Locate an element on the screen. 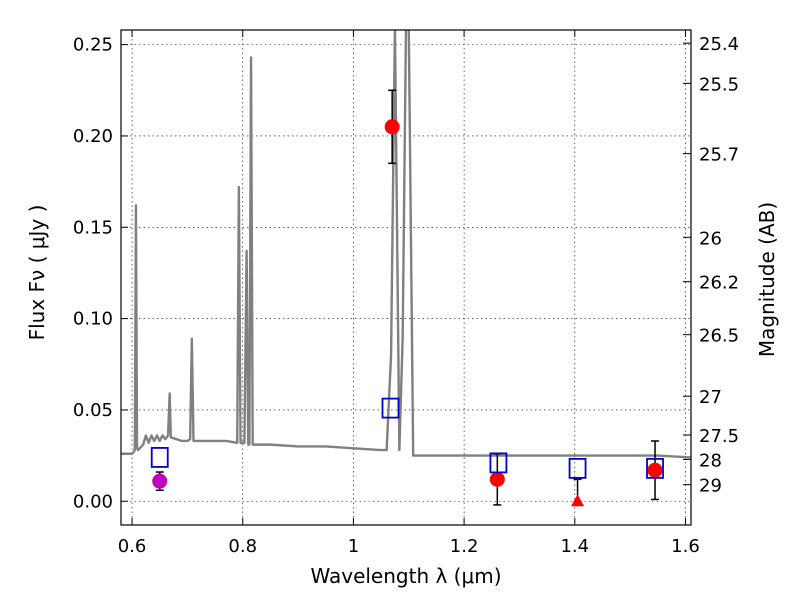 The width and height of the screenshot is (800, 600). y-tick-label: 0.25 is located at coordinates (93, 45).